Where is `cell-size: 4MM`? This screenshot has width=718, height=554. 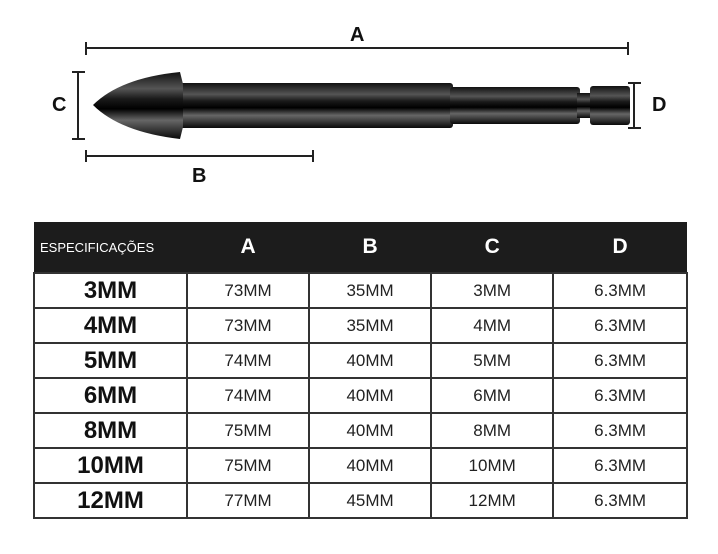
cell-size: 4MM is located at coordinates (110, 325).